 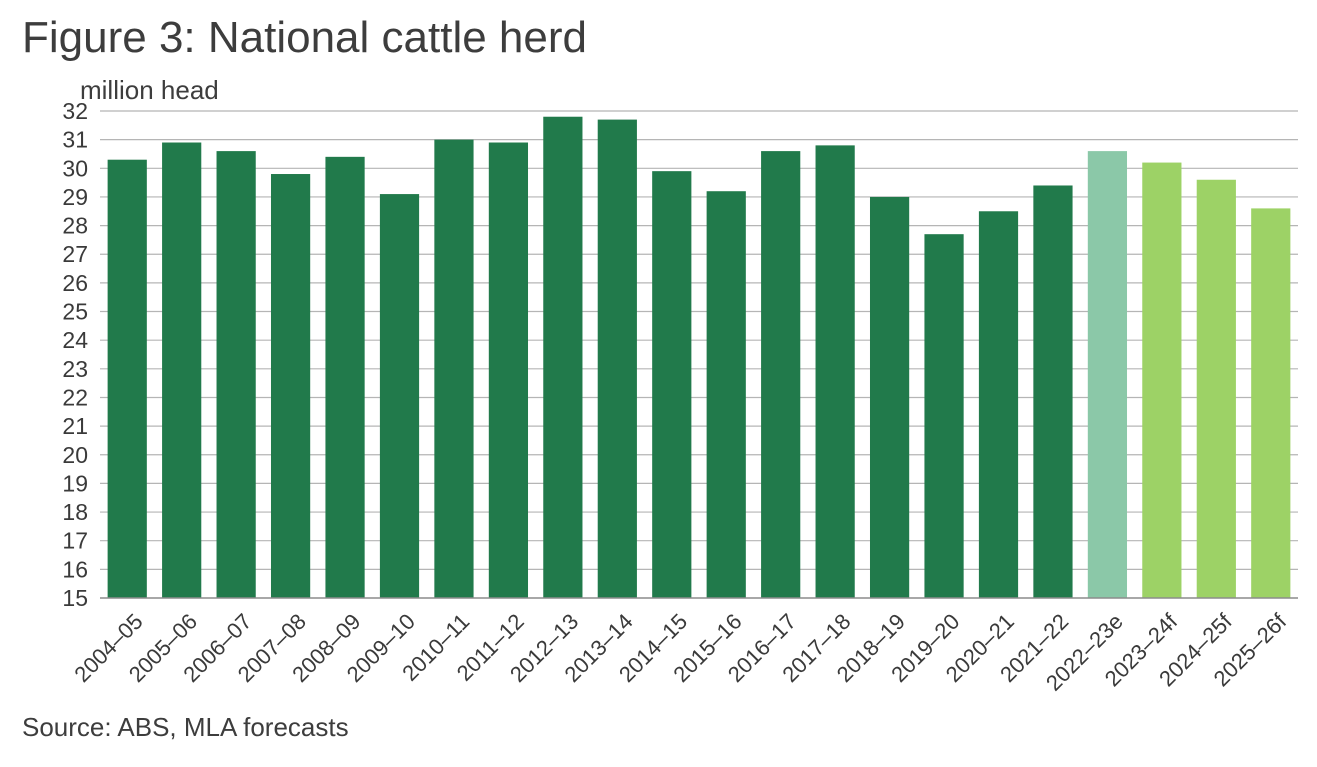 What do you see at coordinates (1107, 374) in the screenshot?
I see `bar-estimate` at bounding box center [1107, 374].